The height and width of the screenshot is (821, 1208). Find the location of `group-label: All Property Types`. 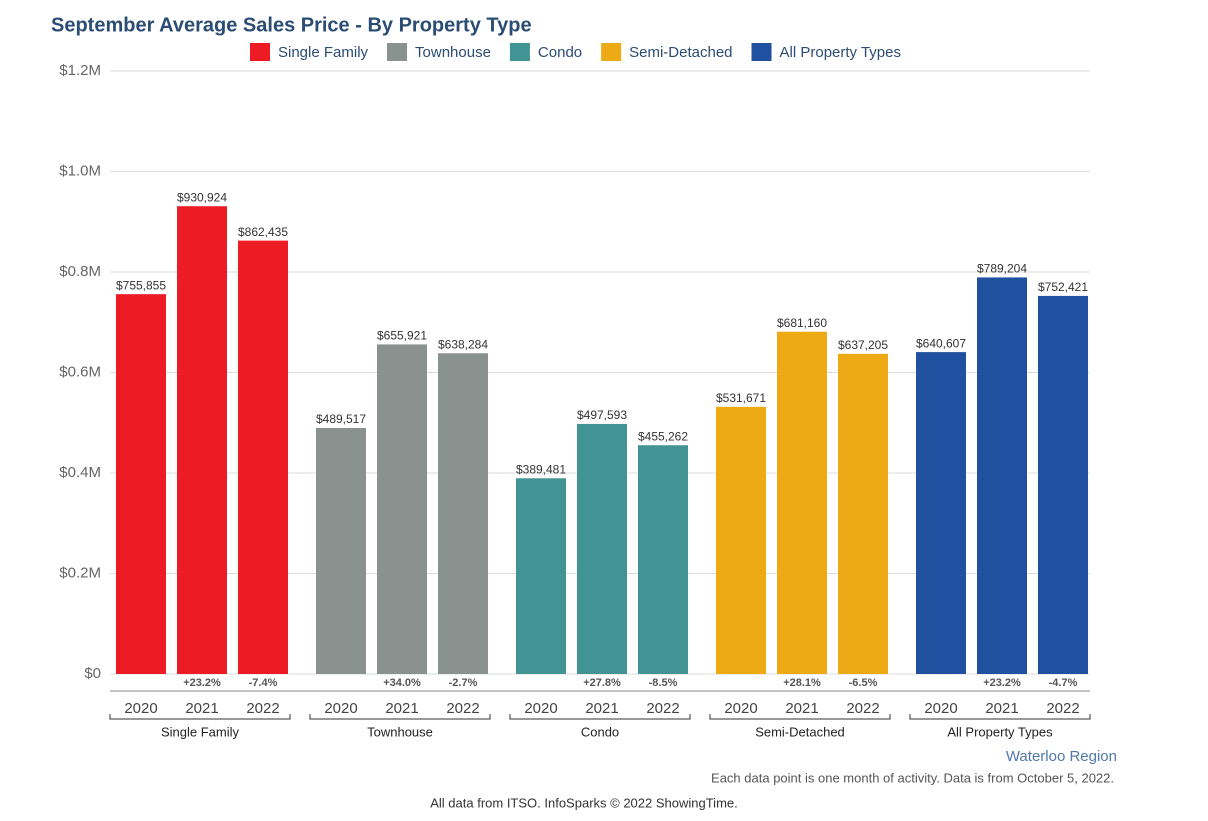

group-label: All Property Types is located at coordinates (1000, 731).